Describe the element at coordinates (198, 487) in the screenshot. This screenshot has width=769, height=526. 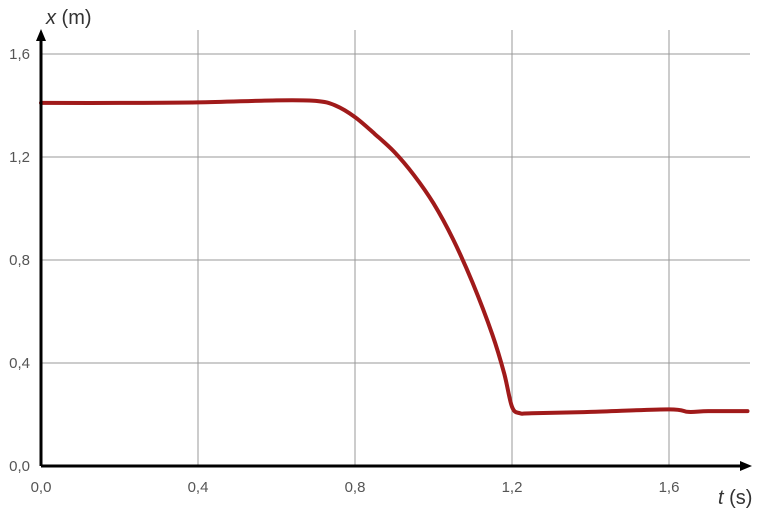
I see `x-tick-label: 0,4` at that location.